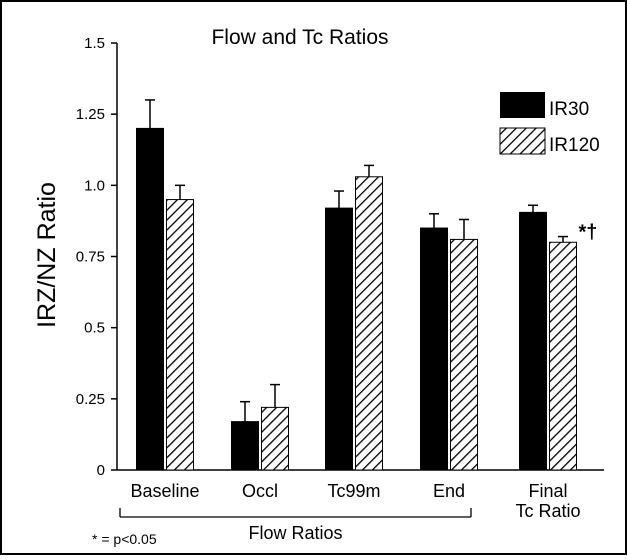 The width and height of the screenshot is (627, 560). What do you see at coordinates (94, 185) in the screenshot?
I see `y-tick-label: 1.0` at bounding box center [94, 185].